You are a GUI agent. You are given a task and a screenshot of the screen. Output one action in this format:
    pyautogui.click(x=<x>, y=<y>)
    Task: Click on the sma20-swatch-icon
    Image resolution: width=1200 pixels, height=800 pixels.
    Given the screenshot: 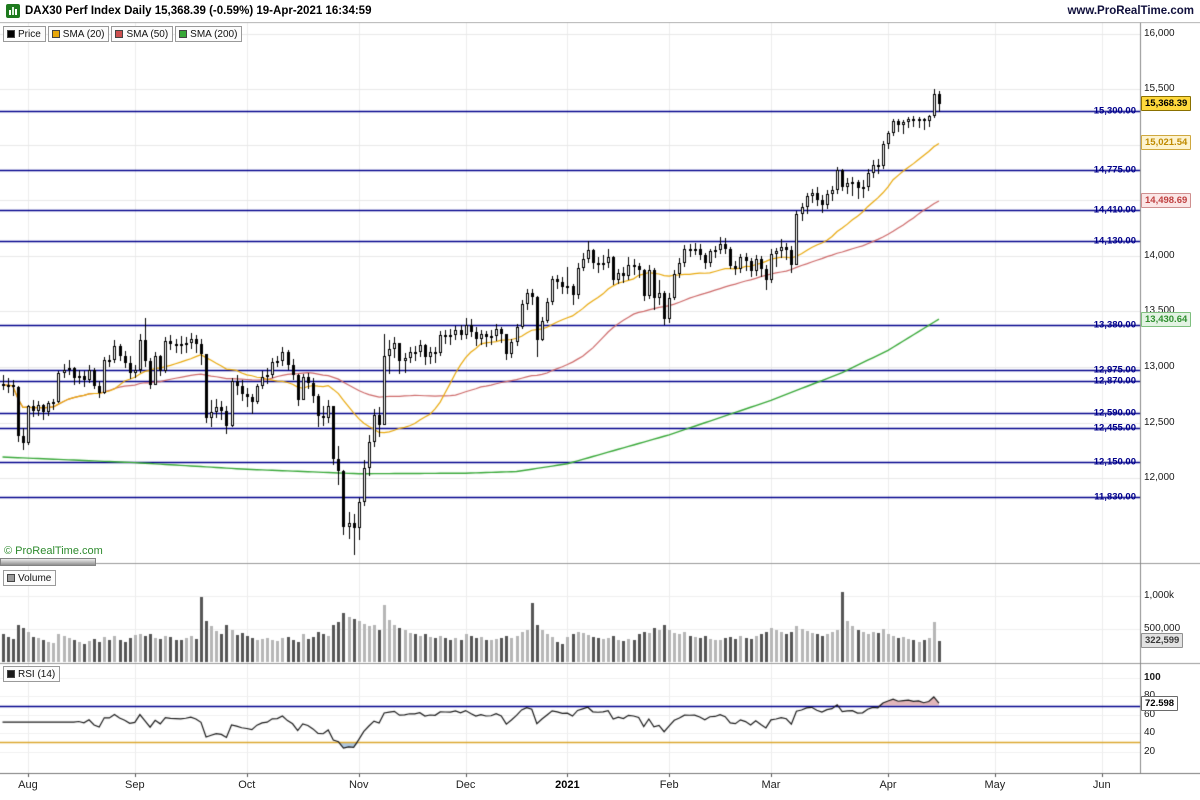 What is the action you would take?
    pyautogui.click(x=55, y=34)
    